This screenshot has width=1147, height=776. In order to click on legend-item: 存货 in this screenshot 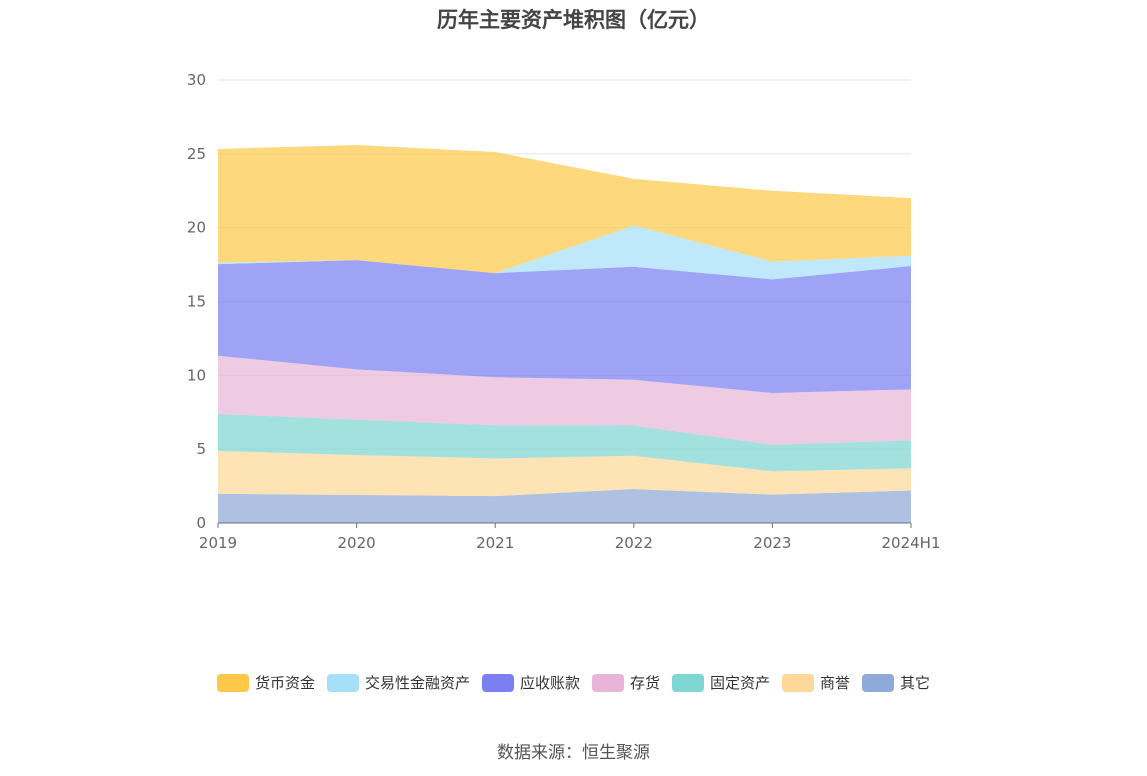, I will do `click(625, 682)`.